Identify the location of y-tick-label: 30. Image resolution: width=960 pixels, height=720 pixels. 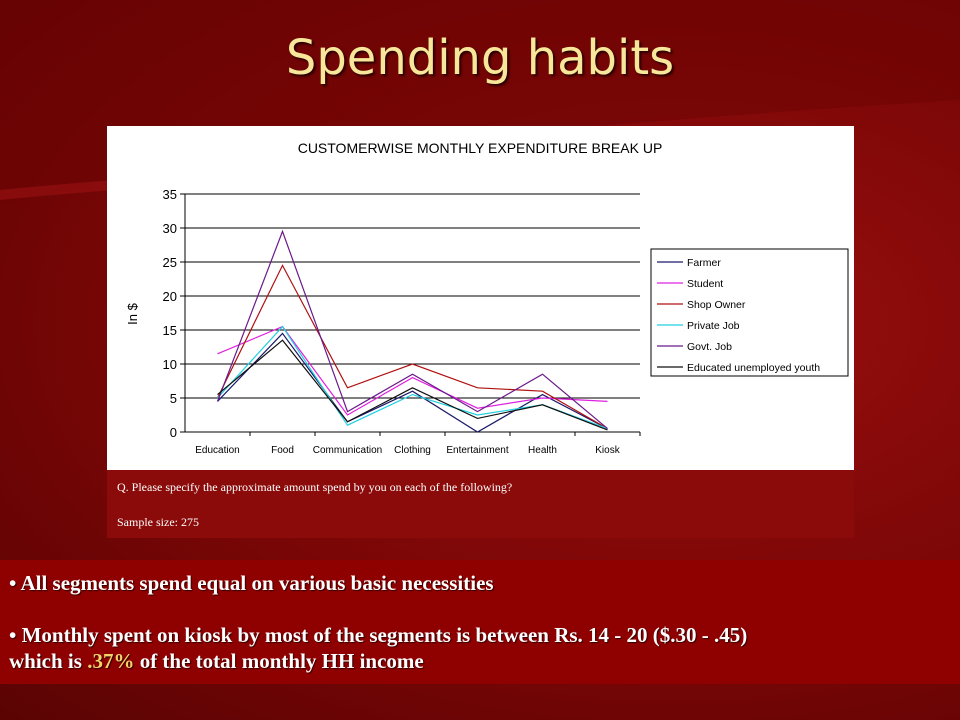
(170, 228).